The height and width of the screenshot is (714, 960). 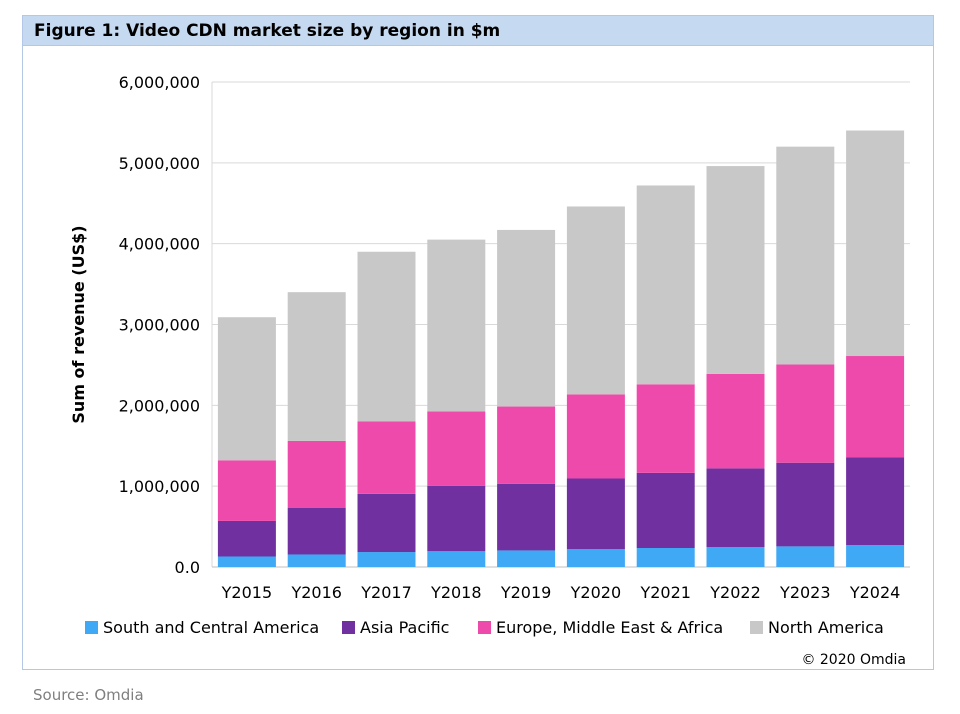 What do you see at coordinates (159, 82) in the screenshot?
I see `y-tick-label: 6,000,000` at bounding box center [159, 82].